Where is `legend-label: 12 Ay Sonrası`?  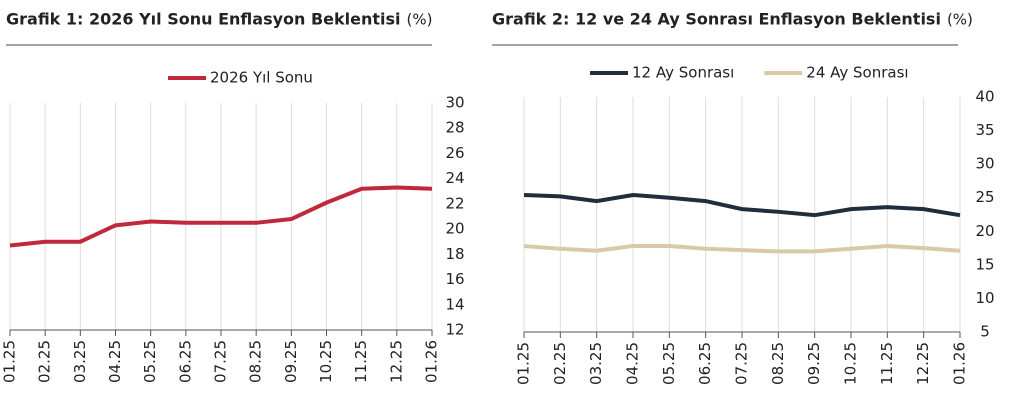
legend-label: 12 Ay Sonrası is located at coordinates (683, 73).